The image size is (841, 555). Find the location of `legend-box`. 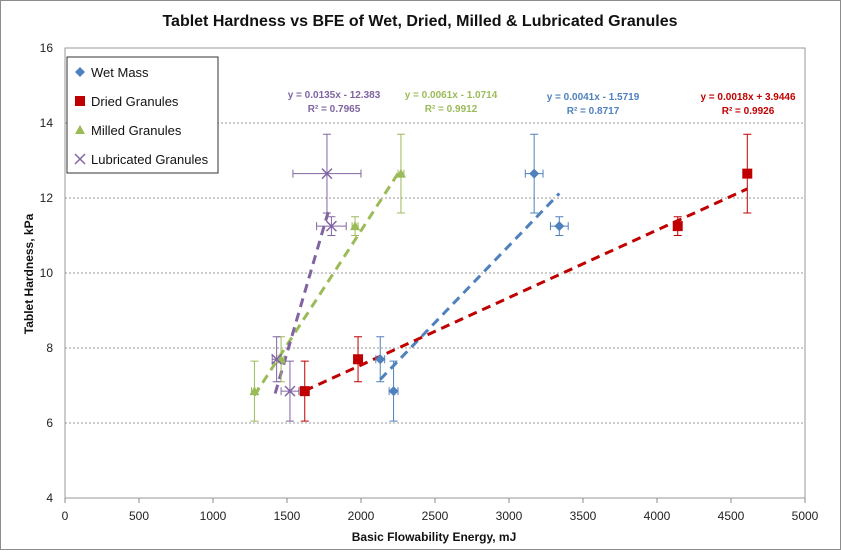

legend-box is located at coordinates (142, 115).